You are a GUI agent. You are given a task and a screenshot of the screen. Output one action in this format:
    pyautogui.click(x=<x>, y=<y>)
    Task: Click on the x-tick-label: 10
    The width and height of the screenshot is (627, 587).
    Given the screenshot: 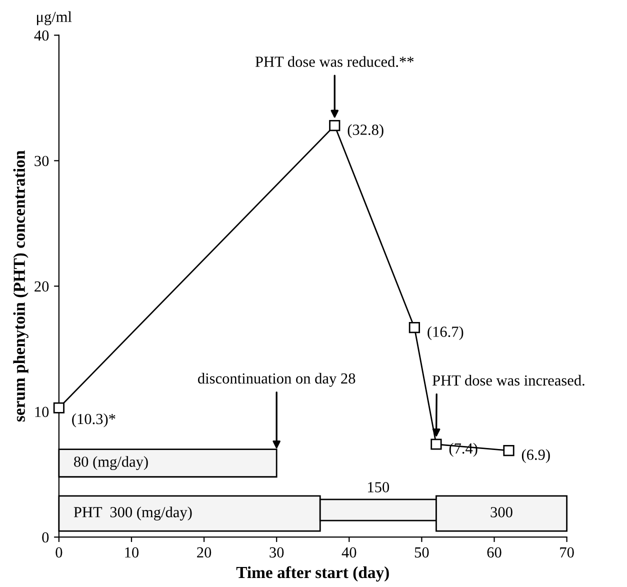 What is the action you would take?
    pyautogui.click(x=132, y=552)
    